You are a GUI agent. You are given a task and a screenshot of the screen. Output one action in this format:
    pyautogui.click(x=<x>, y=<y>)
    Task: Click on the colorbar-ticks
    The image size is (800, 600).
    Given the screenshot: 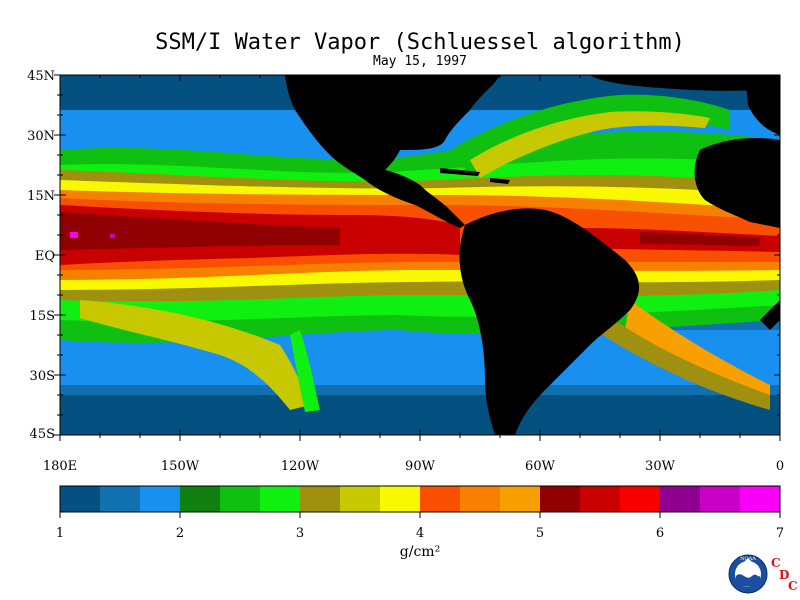 What is the action you would take?
    pyautogui.click(x=420, y=515)
    